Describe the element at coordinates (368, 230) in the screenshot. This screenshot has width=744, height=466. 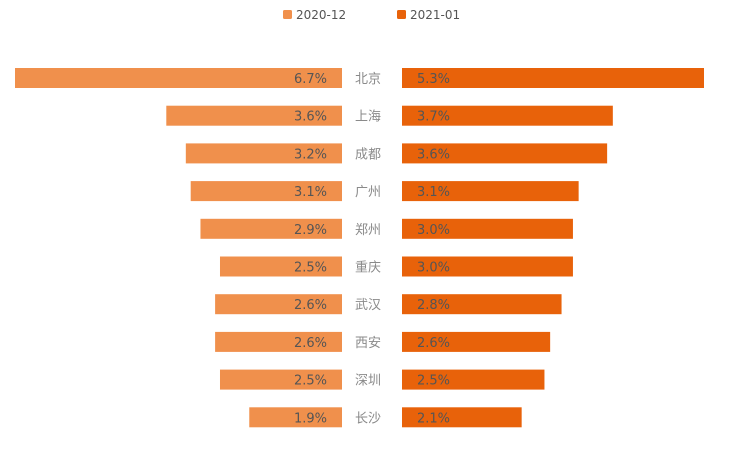
I see `category-label: 郑州` at that location.